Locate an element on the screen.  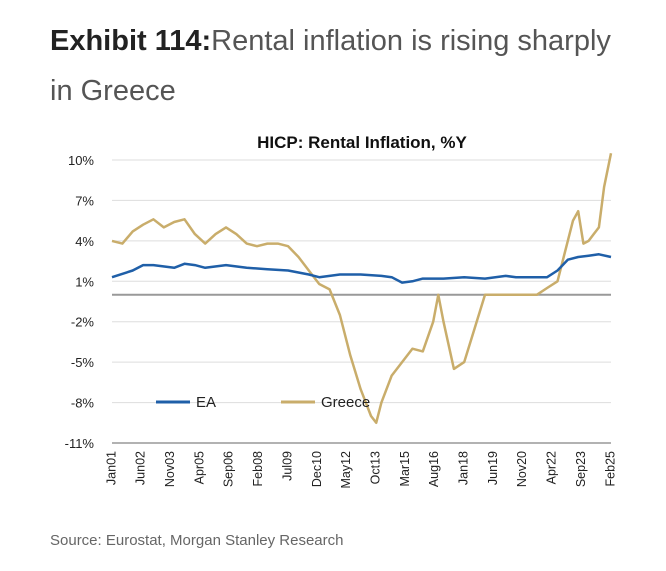
y-tick-label: -8% is located at coordinates (83, 403).